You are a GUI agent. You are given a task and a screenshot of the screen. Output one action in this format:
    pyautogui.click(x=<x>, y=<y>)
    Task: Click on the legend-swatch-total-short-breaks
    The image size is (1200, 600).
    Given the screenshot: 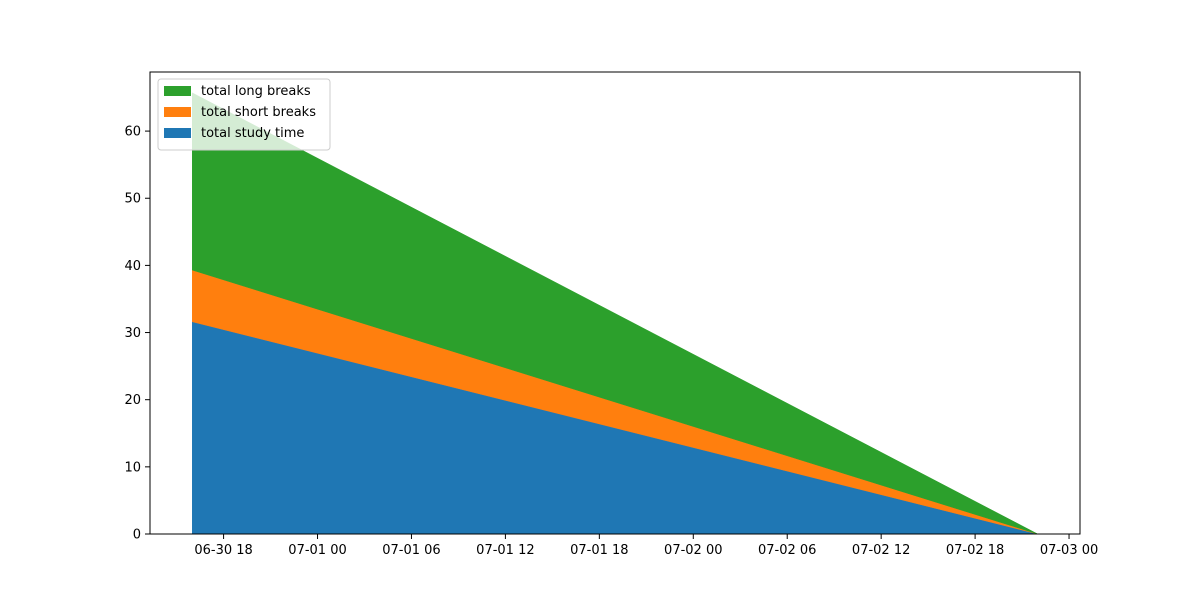 What is the action you would take?
    pyautogui.click(x=177, y=112)
    